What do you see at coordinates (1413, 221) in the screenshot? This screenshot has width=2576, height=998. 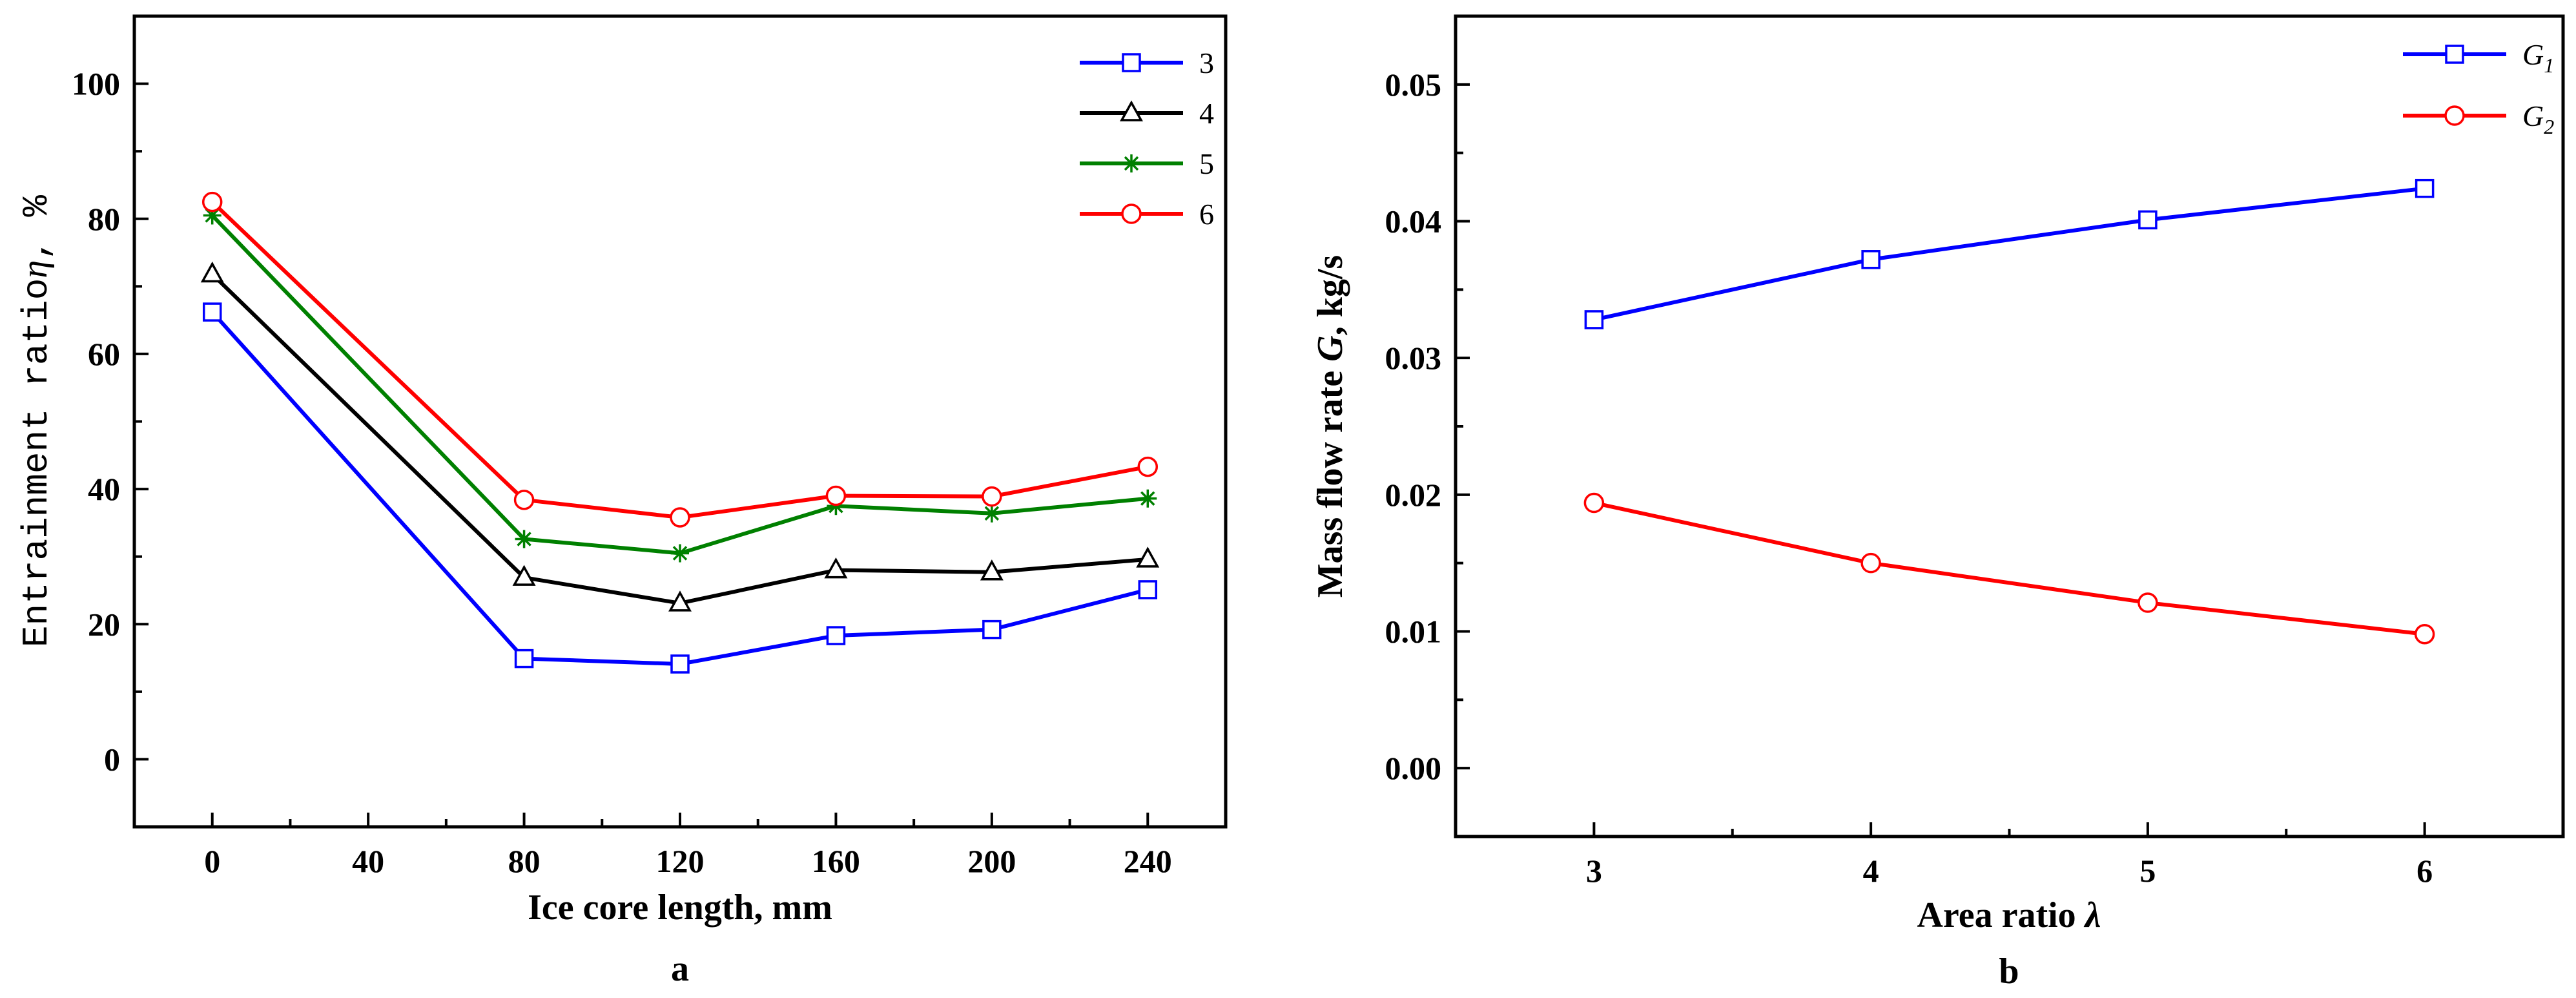 I see `chart-b-y-tick-label-4: 0.04` at bounding box center [1413, 221].